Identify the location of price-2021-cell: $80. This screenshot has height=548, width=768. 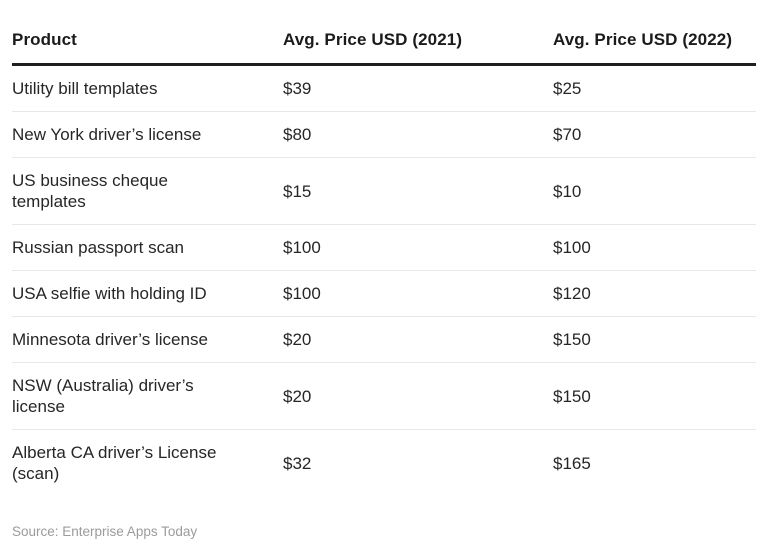
(418, 134).